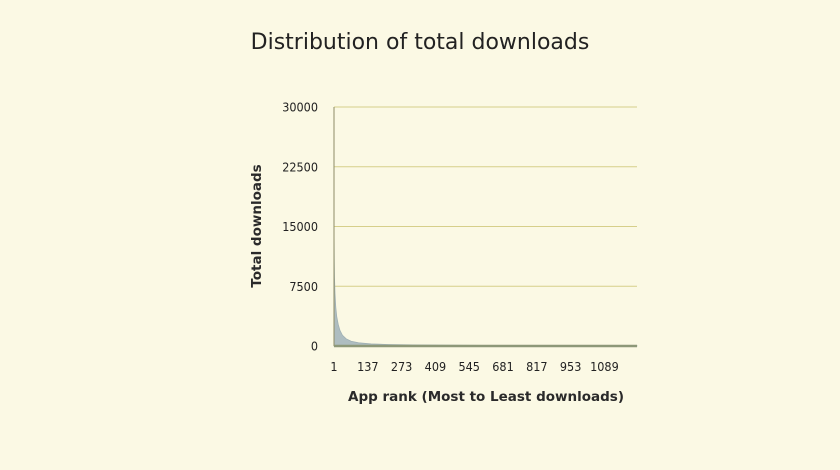 This screenshot has height=470, width=840. I want to click on y-tick-label: 0, so click(314, 346).